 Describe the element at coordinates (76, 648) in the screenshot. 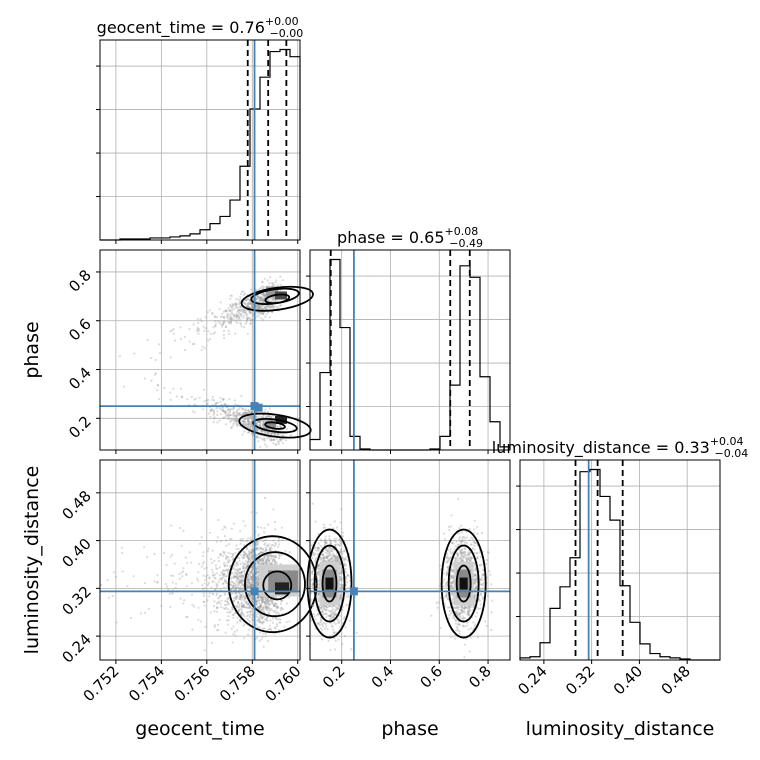

I see `y-tick-label: 0.24` at that location.